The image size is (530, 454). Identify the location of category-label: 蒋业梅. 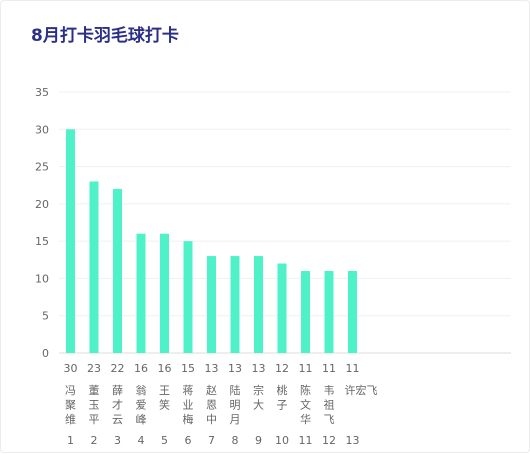
(188, 405).